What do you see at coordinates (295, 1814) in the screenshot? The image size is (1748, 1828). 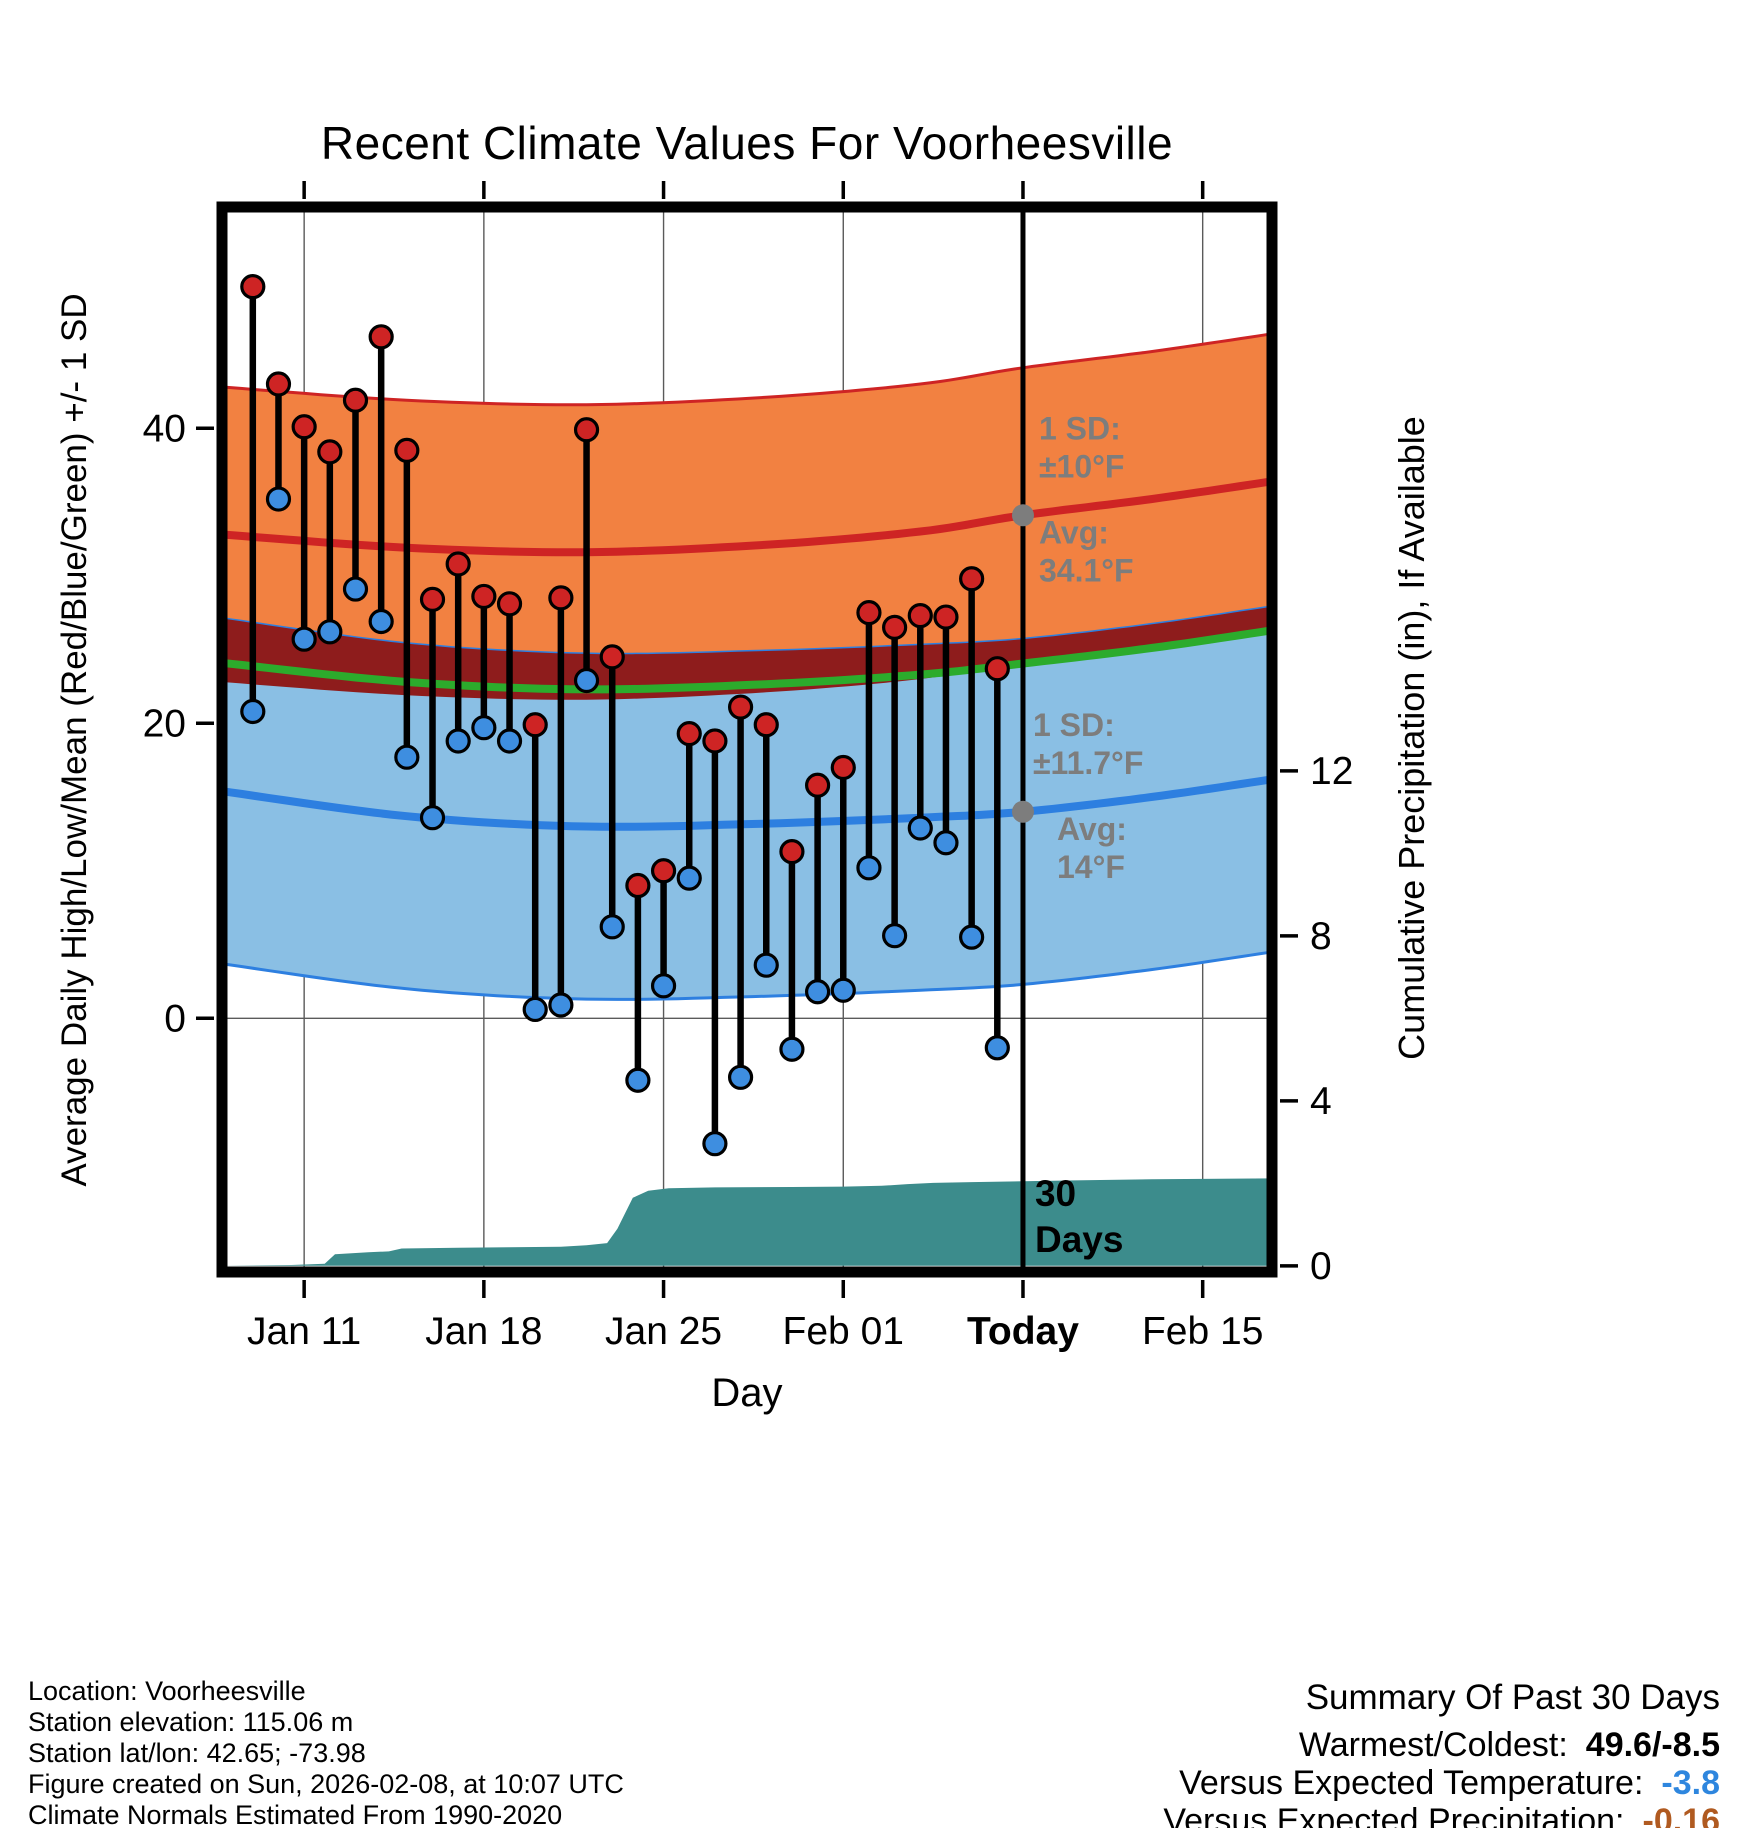 I see `climate-normals-note: Climate Normals Estimated From 1990-2020` at bounding box center [295, 1814].